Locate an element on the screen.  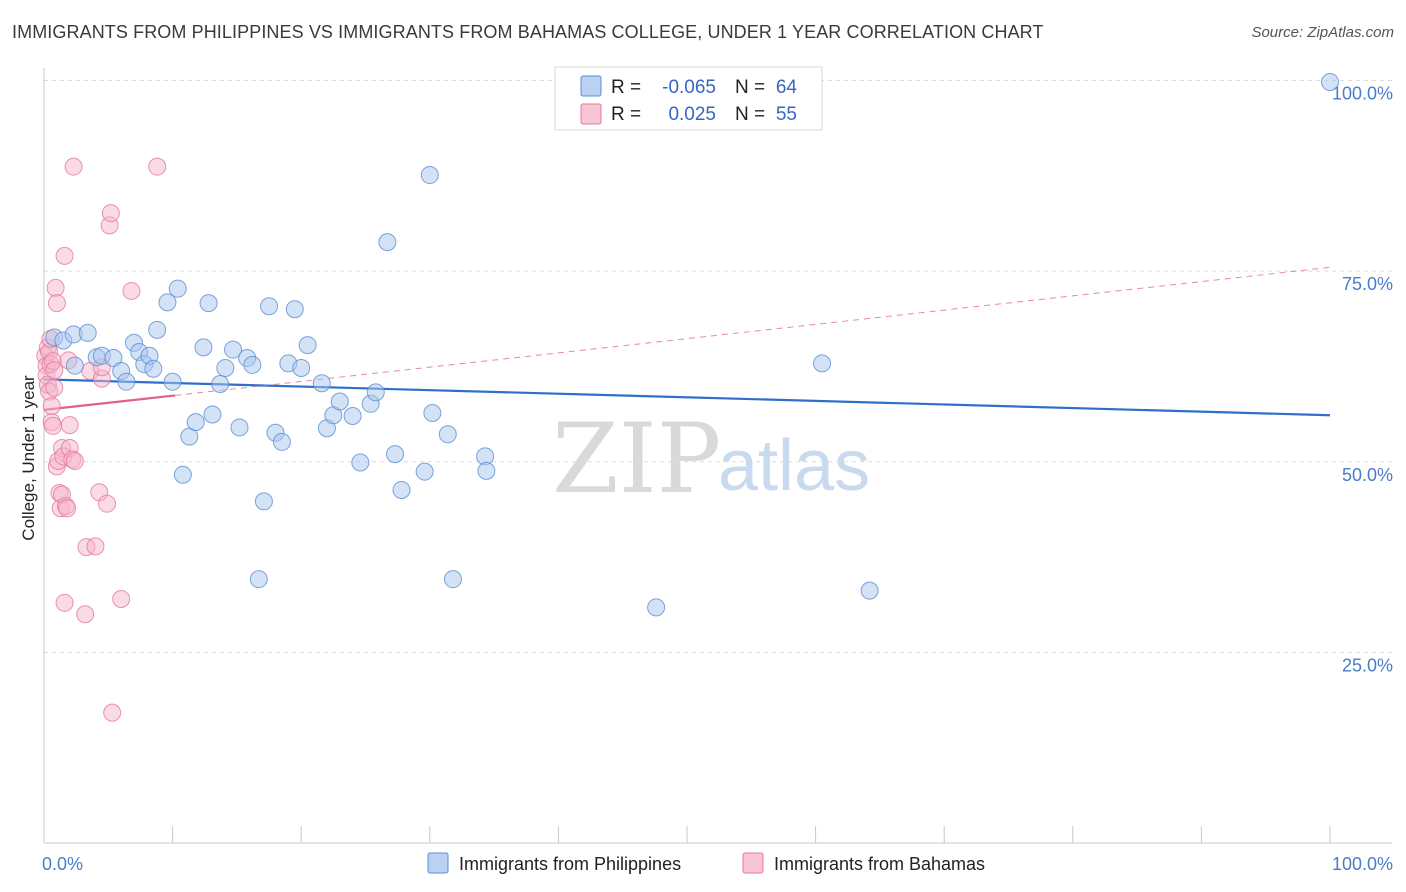
trend-line-bahamas-extended is located at coordinates (753, 331).